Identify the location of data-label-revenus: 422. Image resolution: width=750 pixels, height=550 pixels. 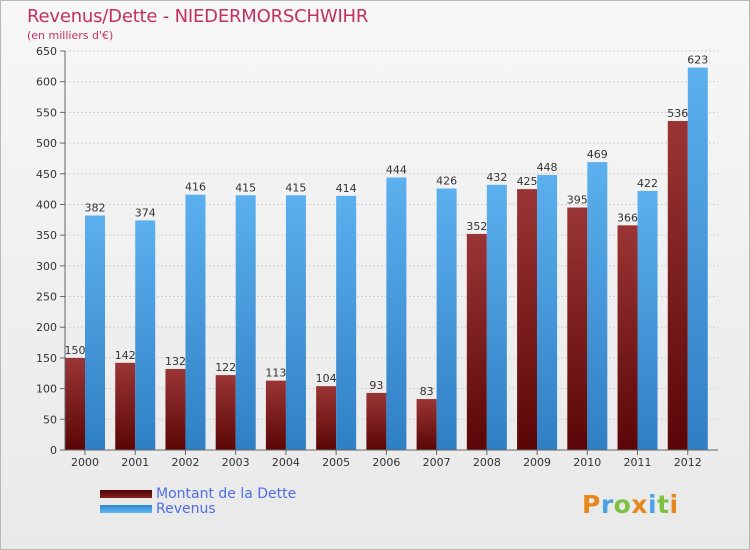
(647, 183).